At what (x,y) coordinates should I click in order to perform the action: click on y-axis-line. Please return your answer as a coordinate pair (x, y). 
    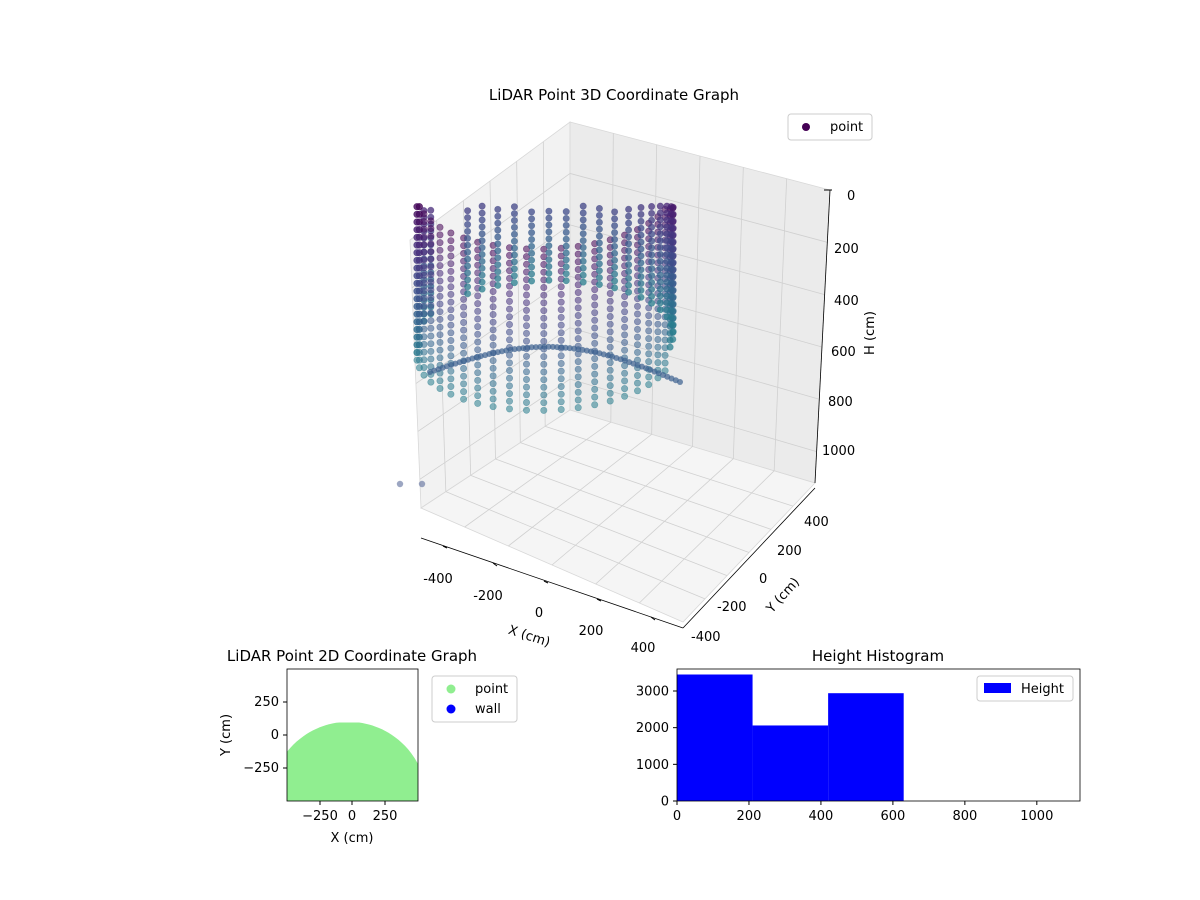
    Looking at the image, I should click on (749, 558).